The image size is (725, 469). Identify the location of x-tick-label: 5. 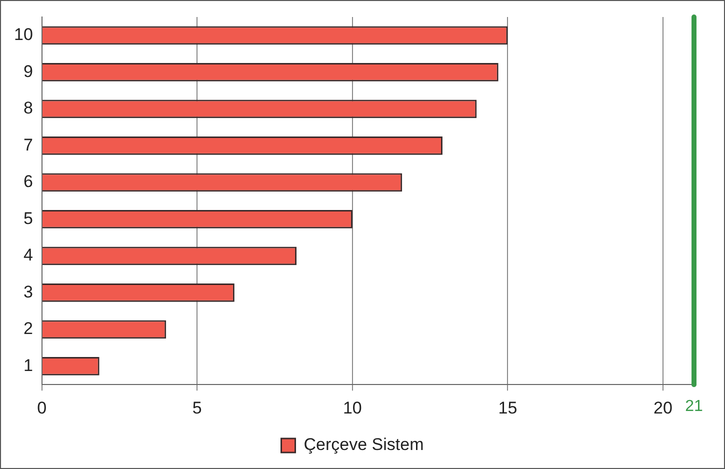
(197, 408).